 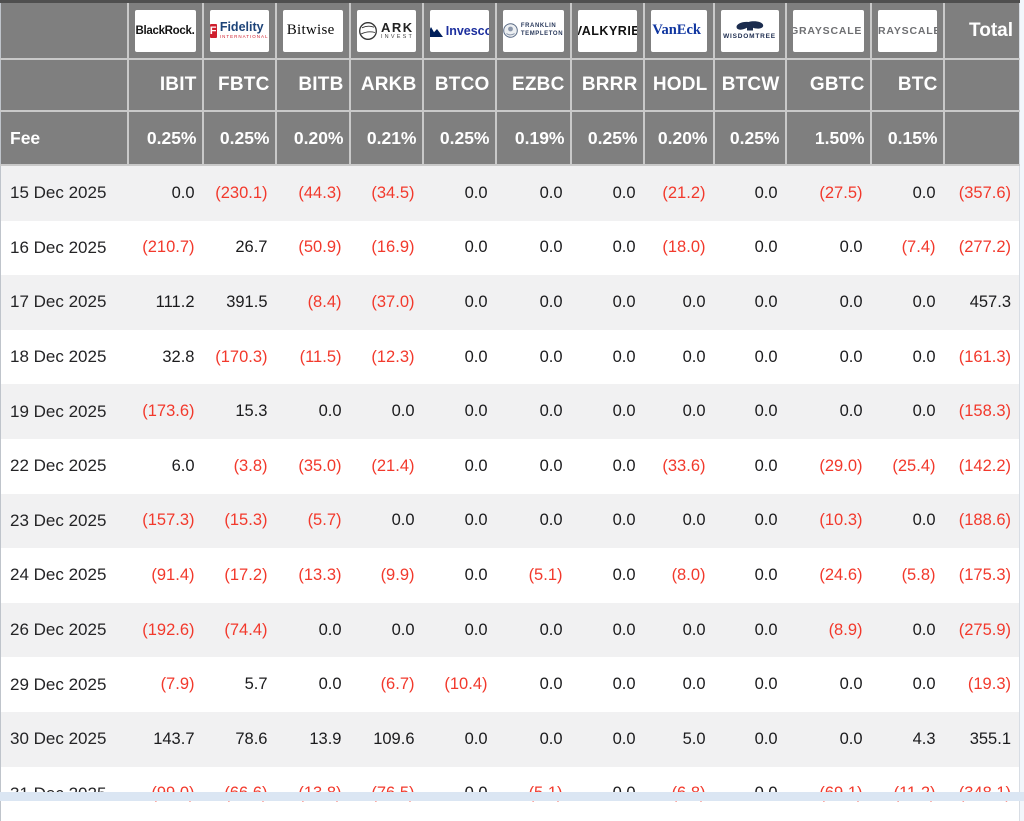 What do you see at coordinates (64, 466) in the screenshot?
I see `date-cell: 22 Dec 2025` at bounding box center [64, 466].